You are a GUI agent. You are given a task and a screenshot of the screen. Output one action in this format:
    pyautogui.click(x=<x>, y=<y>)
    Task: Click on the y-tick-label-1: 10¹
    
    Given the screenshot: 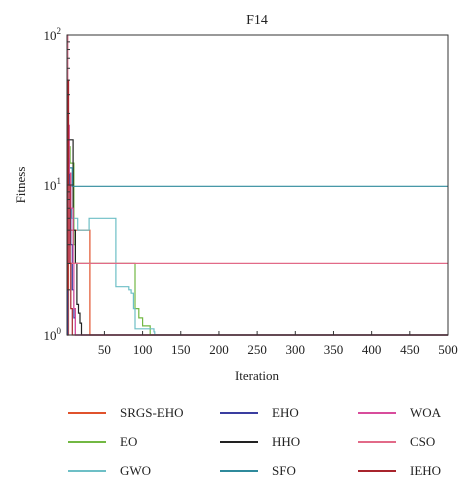 What is the action you would take?
    pyautogui.click(x=53, y=184)
    